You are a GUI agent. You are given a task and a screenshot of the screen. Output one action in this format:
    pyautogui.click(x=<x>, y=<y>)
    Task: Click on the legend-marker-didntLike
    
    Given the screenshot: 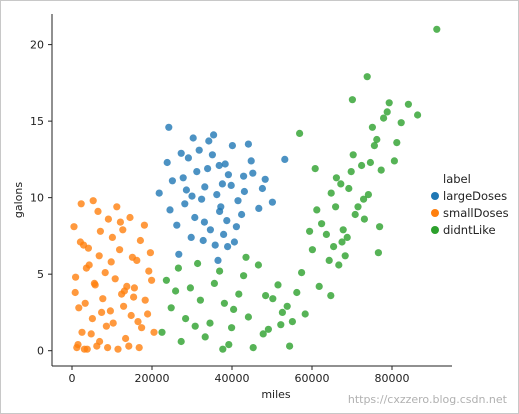 What is the action you would take?
    pyautogui.click(x=435, y=230)
    